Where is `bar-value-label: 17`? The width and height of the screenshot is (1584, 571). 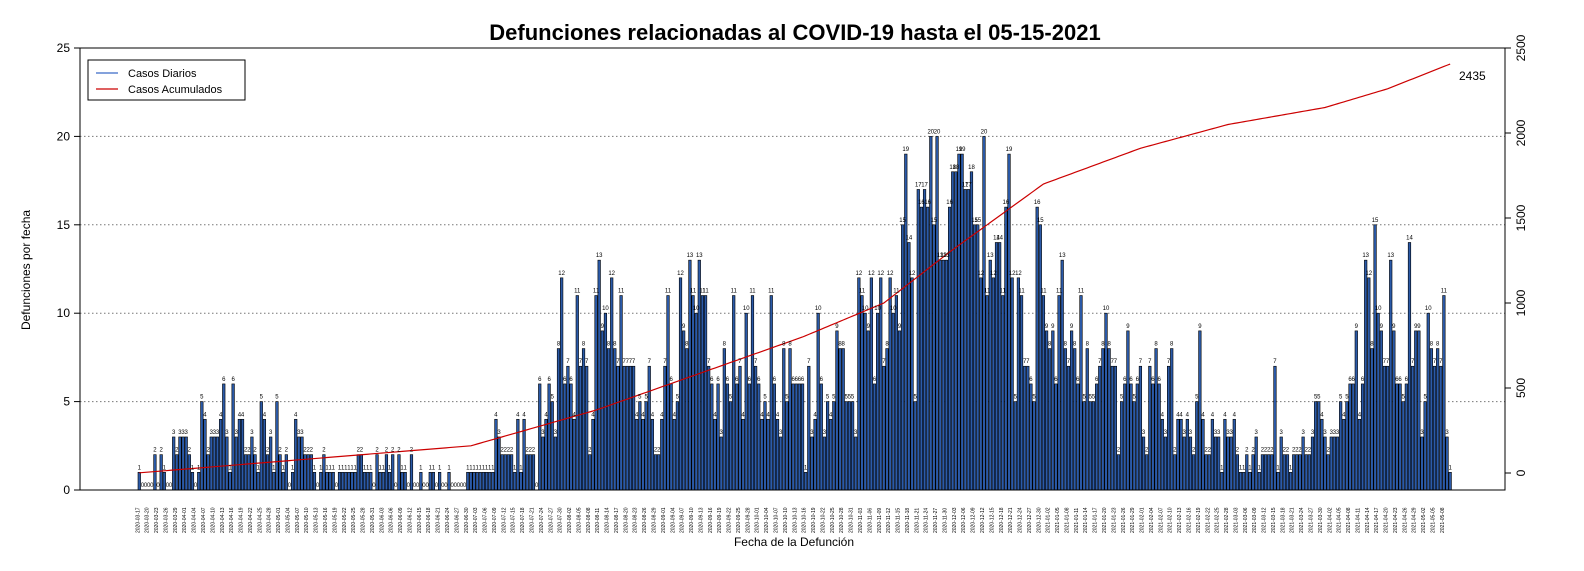 bar-value-label: 17 is located at coordinates (918, 185).